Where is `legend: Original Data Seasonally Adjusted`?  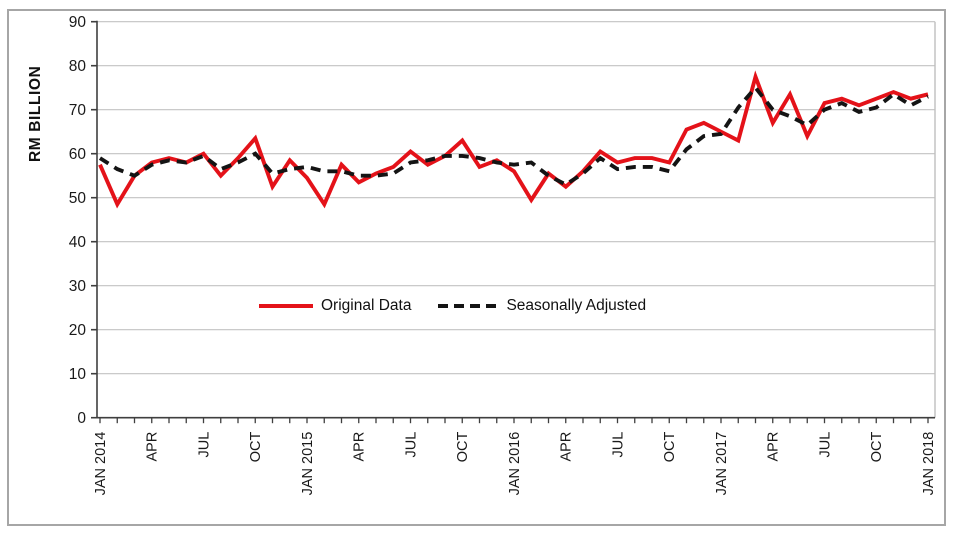
legend: Original Data Seasonally Adjusted is located at coordinates (452, 306).